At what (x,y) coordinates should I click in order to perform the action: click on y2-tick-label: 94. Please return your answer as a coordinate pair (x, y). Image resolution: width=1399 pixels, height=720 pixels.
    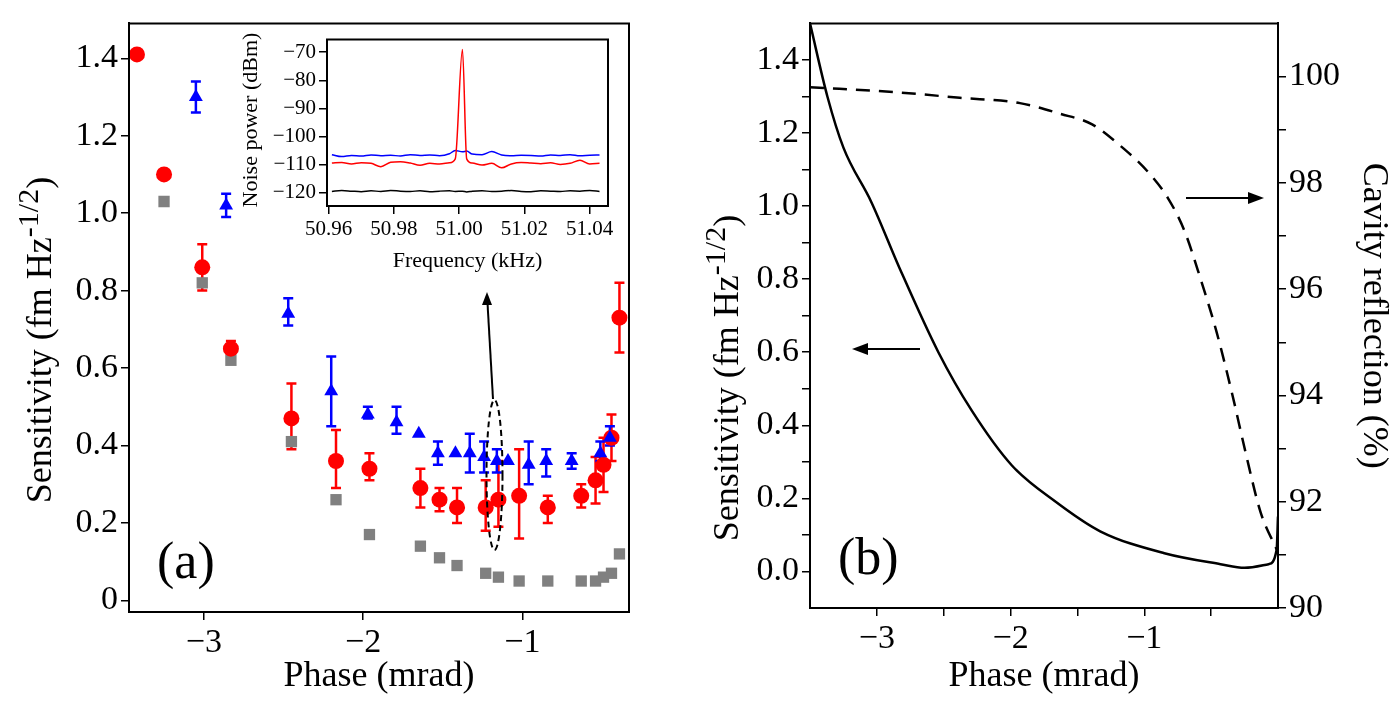
    Looking at the image, I should click on (1306, 393).